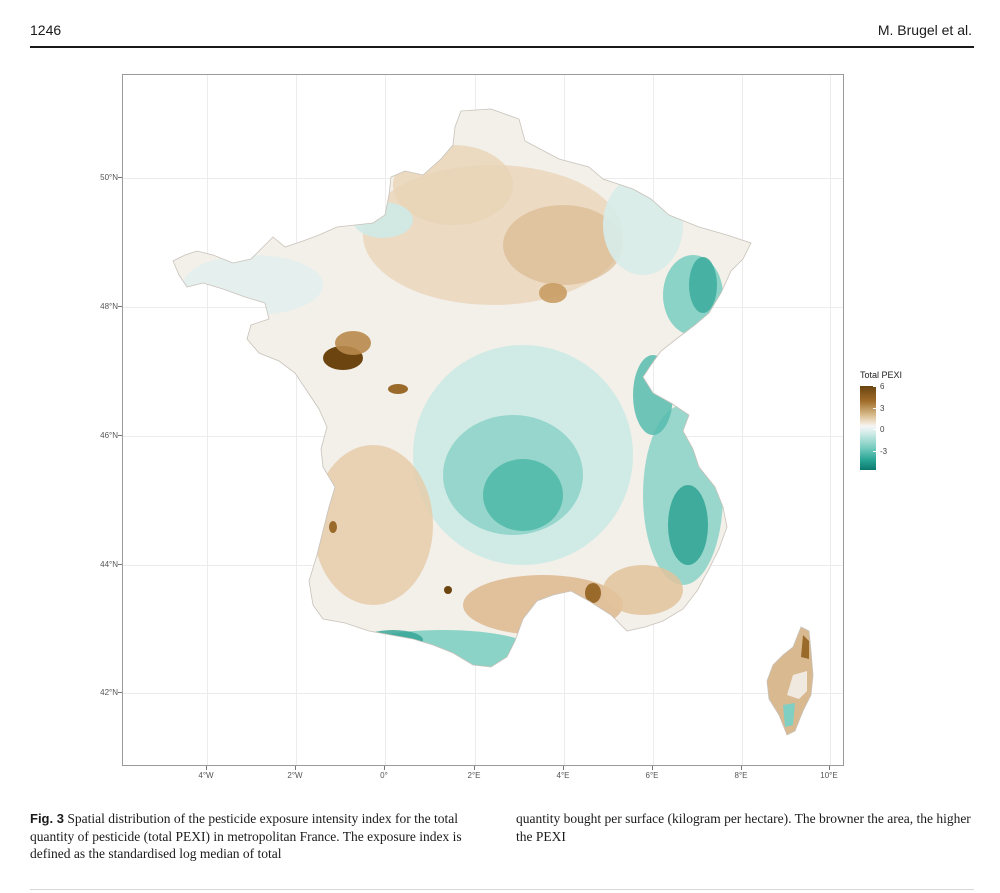  Describe the element at coordinates (502, 889) in the screenshot. I see `bottom-rule` at that location.